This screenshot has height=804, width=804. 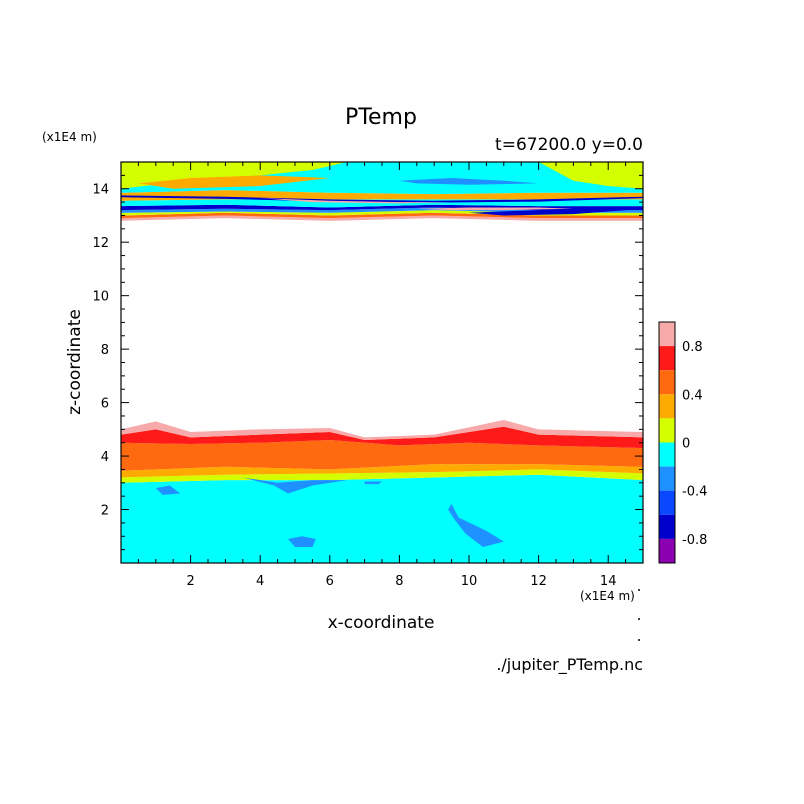 What do you see at coordinates (105, 404) in the screenshot?
I see `y-tick-label: 6` at bounding box center [105, 404].